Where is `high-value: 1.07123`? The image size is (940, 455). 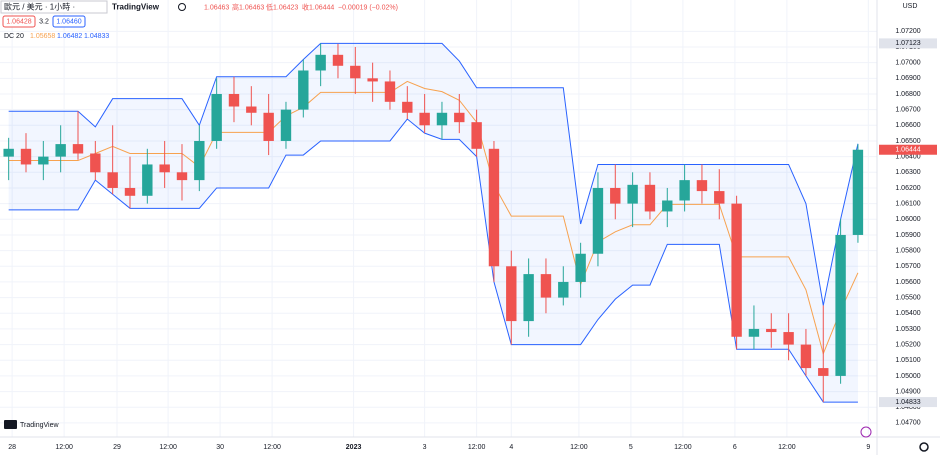
high-value: 1.07123 is located at coordinates (907, 43).